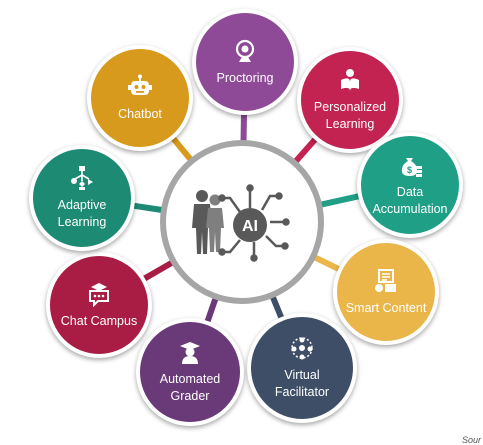 This screenshot has width=483, height=445. I want to click on node-label: Chat Campus, so click(99, 320).